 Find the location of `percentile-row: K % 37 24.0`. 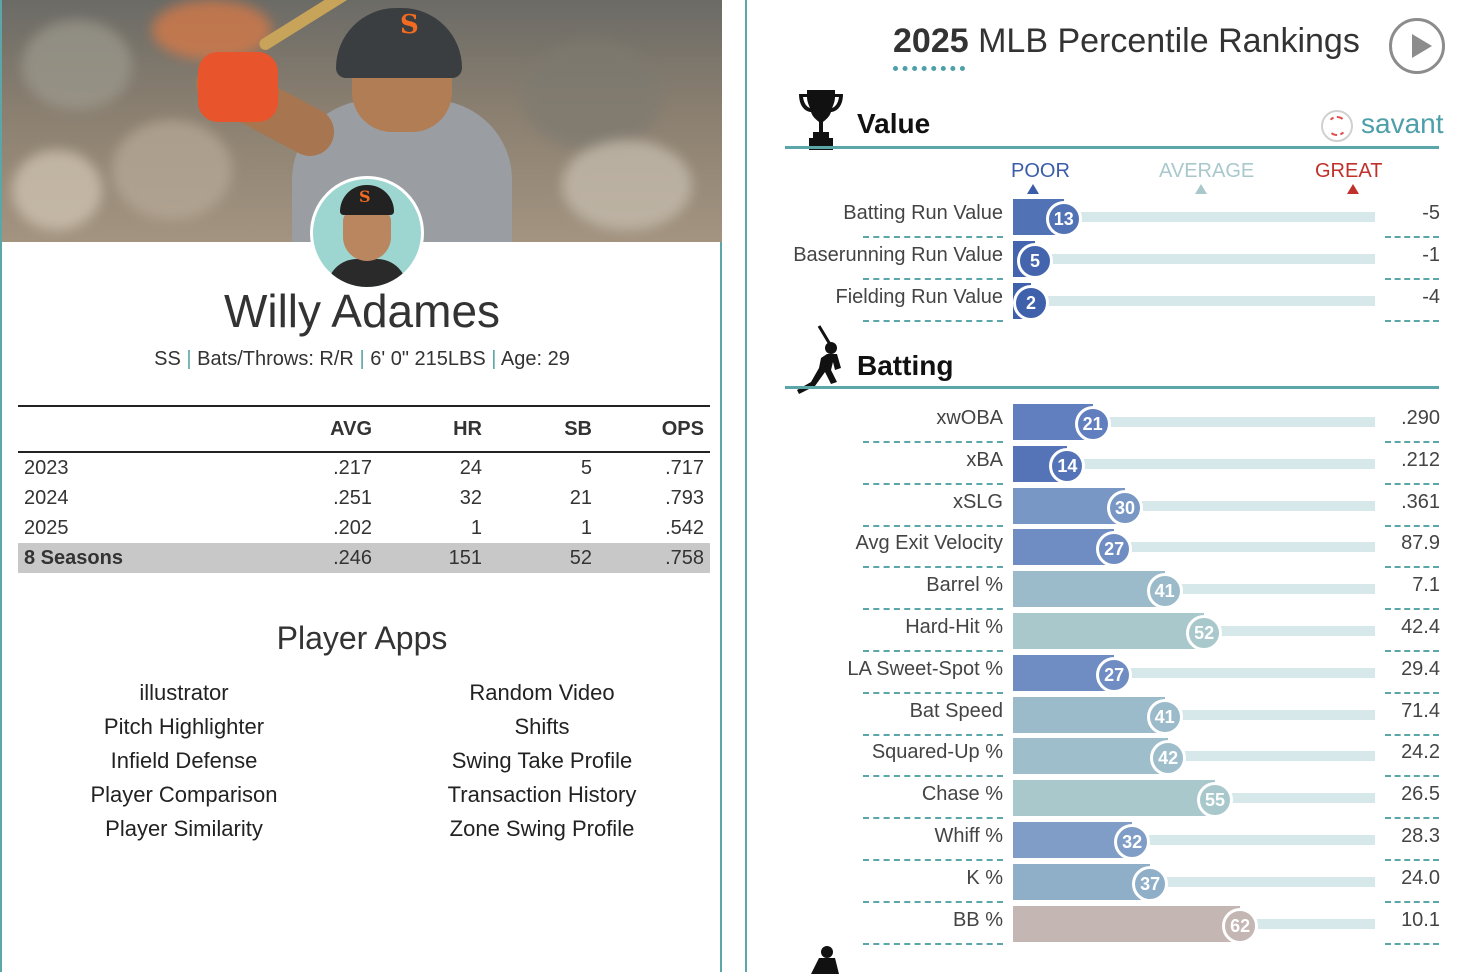

percentile-row: K % 37 24.0 is located at coordinates (1107, 882).